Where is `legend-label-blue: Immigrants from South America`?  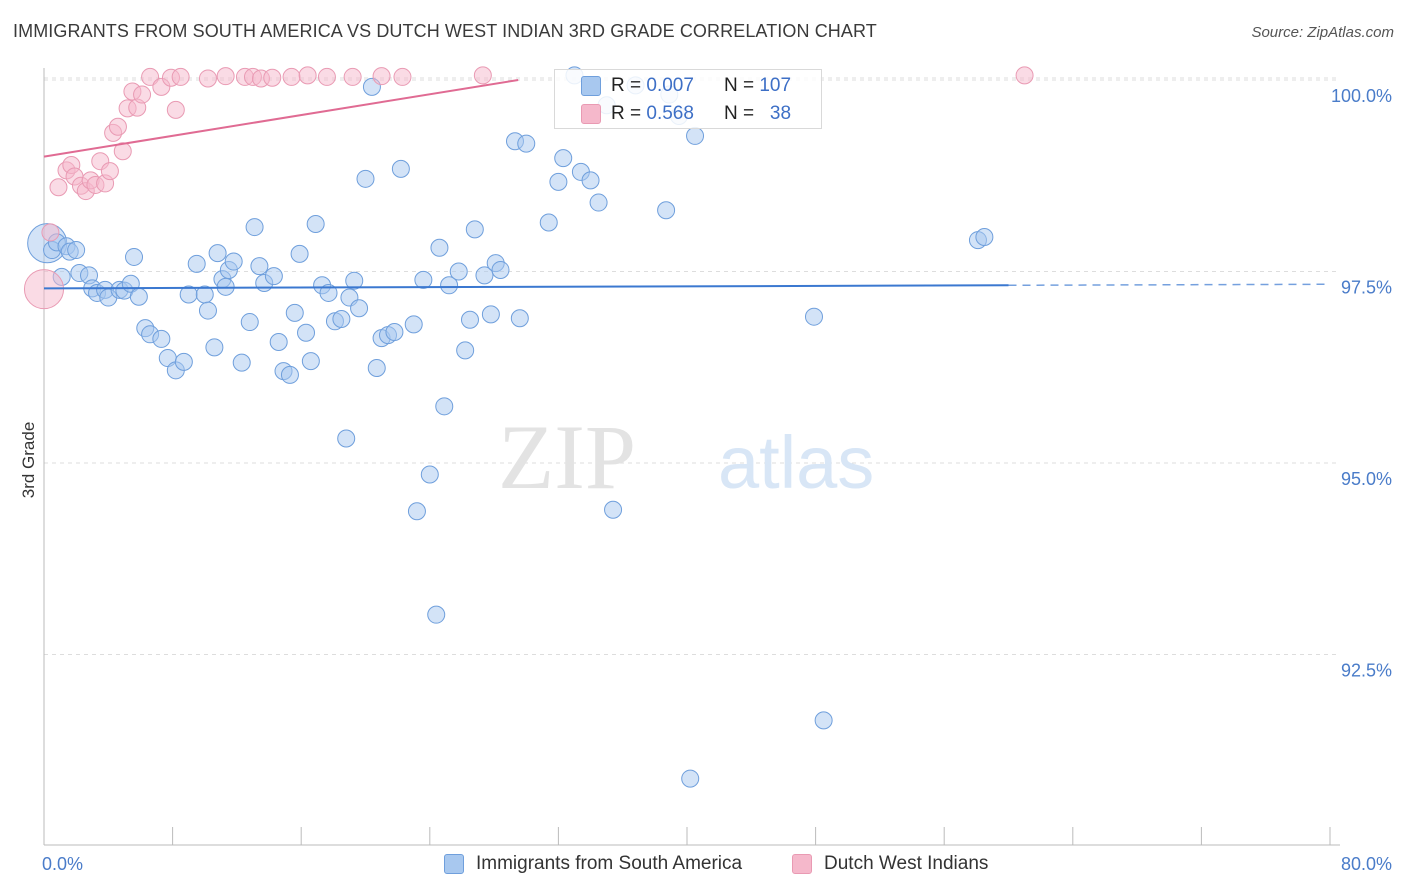
legend-label-blue: Immigrants from South America is located at coordinates (609, 863).